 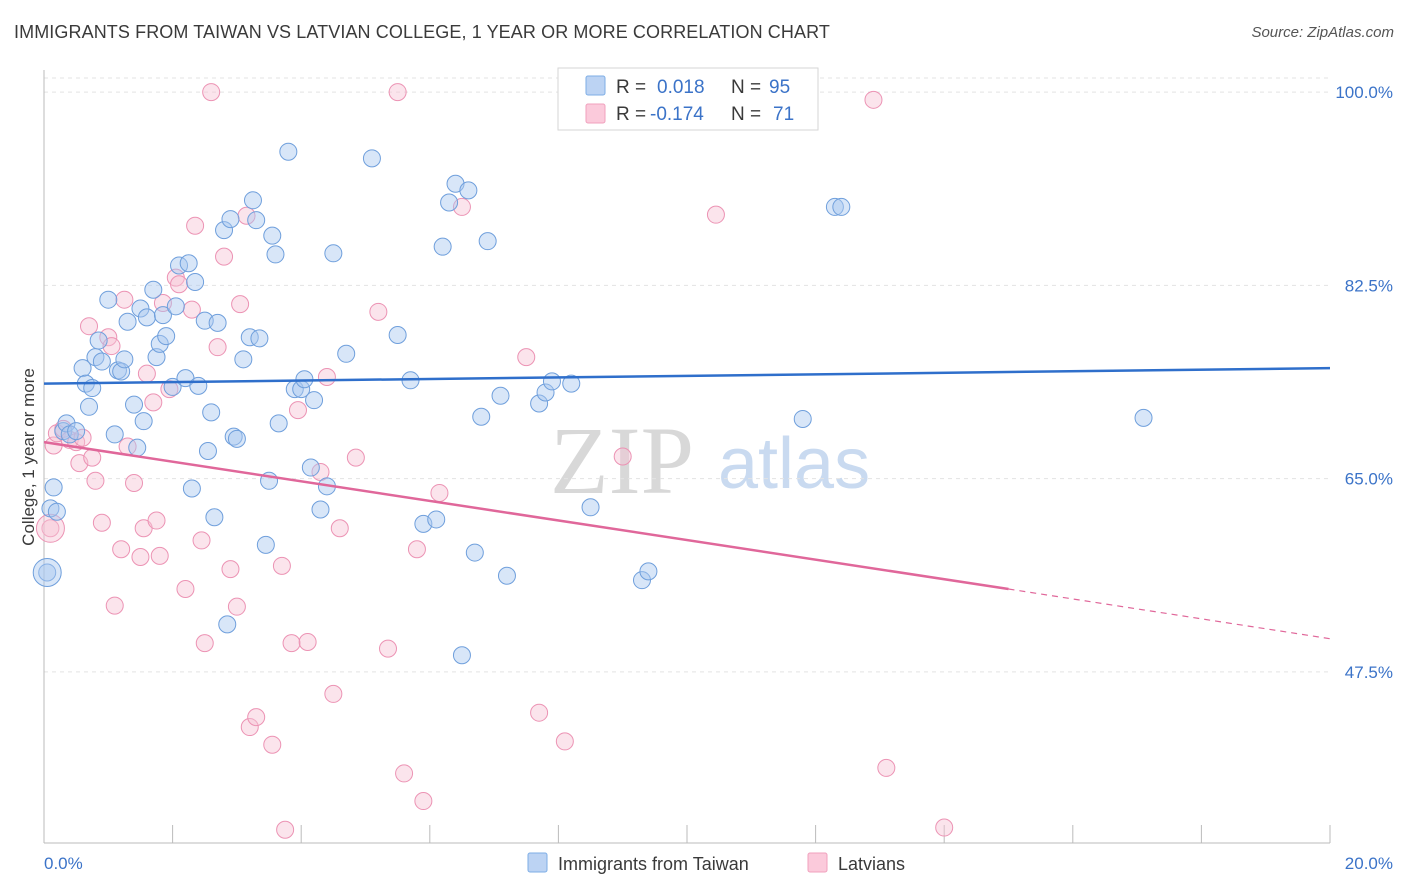 What do you see at coordinates (631, 87) in the screenshot?
I see `legend-r-label-1: R =` at bounding box center [631, 87].